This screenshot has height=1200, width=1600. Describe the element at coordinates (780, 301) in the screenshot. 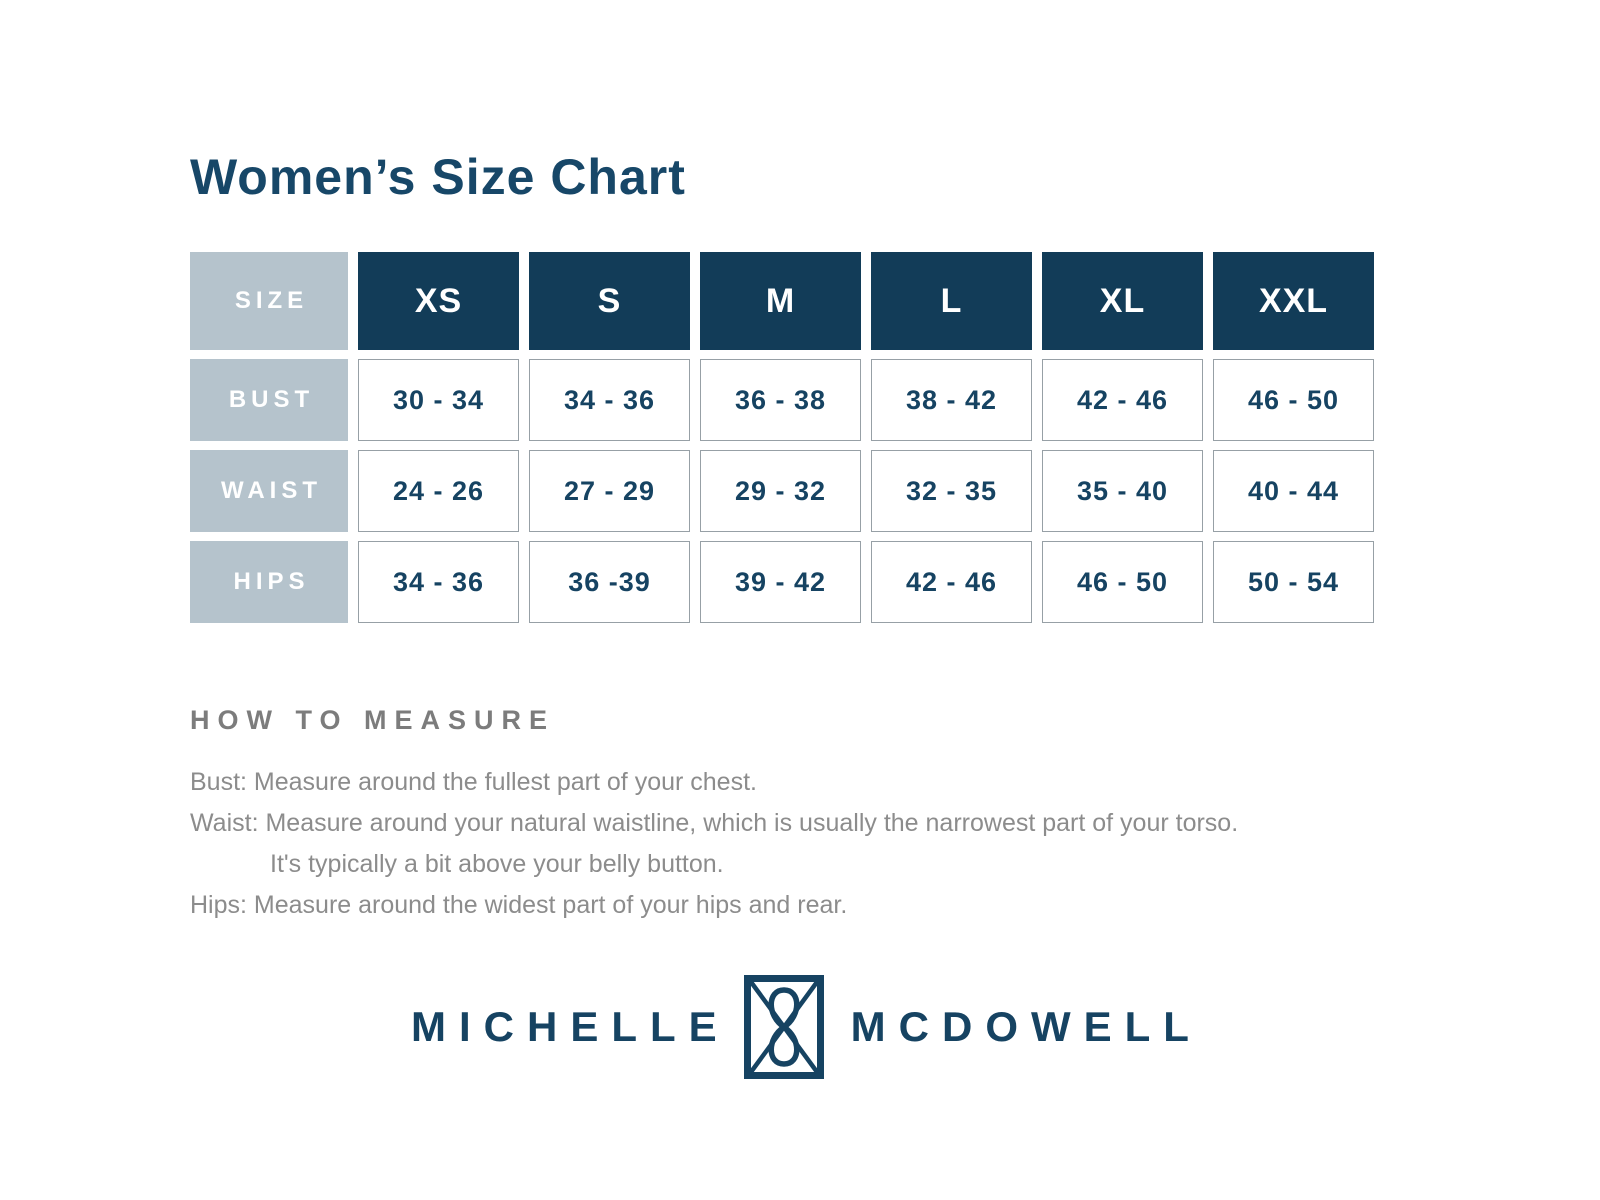

I see `size-header-m: M` at that location.